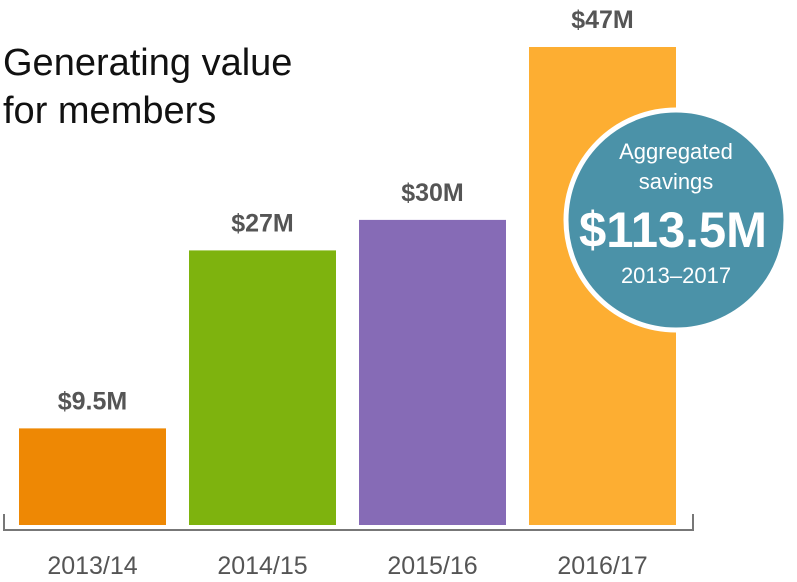 Image resolution: width=797 pixels, height=582 pixels. Describe the element at coordinates (602, 566) in the screenshot. I see `x-tick-label-2016-17: 2016/17` at that location.